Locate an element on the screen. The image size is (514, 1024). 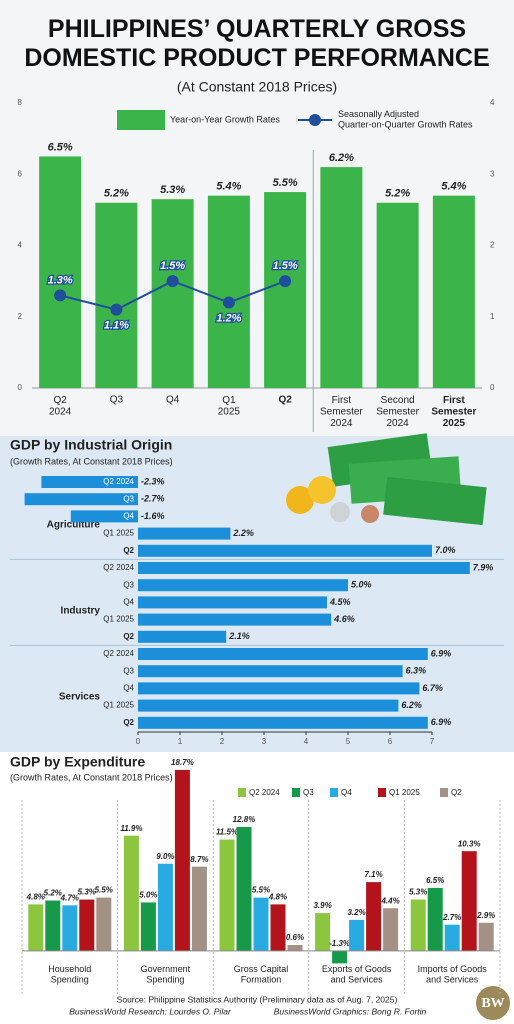
x-tick-label: First Semester 2024 is located at coordinates (341, 412).